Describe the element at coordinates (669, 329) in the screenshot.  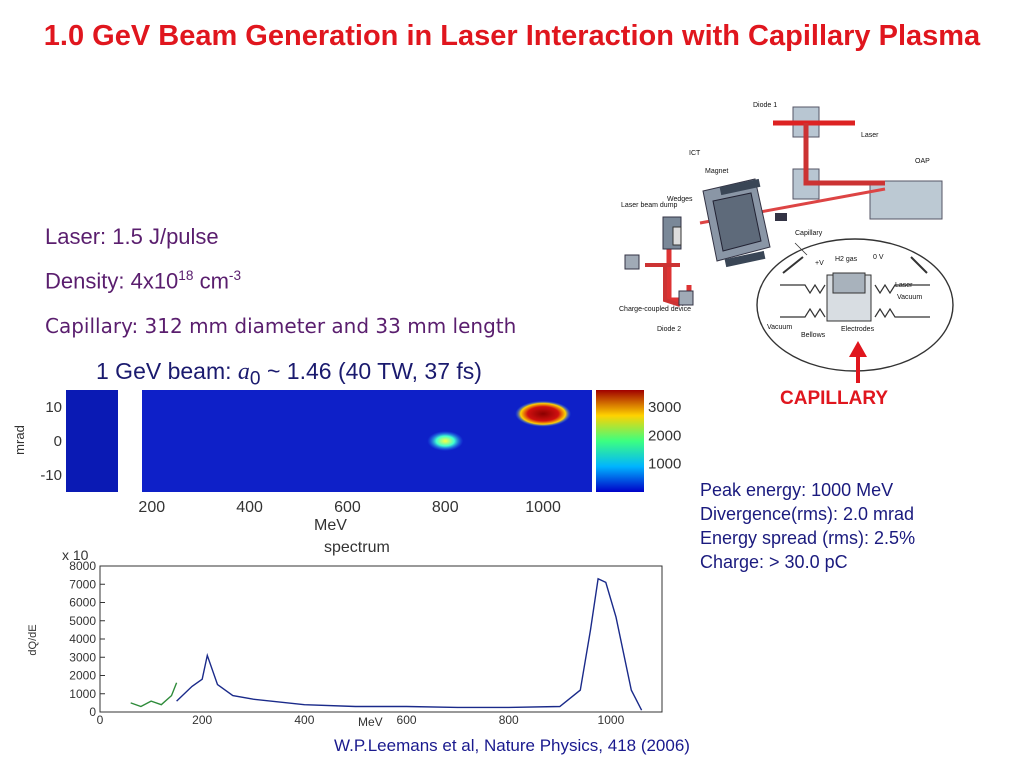
I see `diagram-label: Diode 2` at that location.